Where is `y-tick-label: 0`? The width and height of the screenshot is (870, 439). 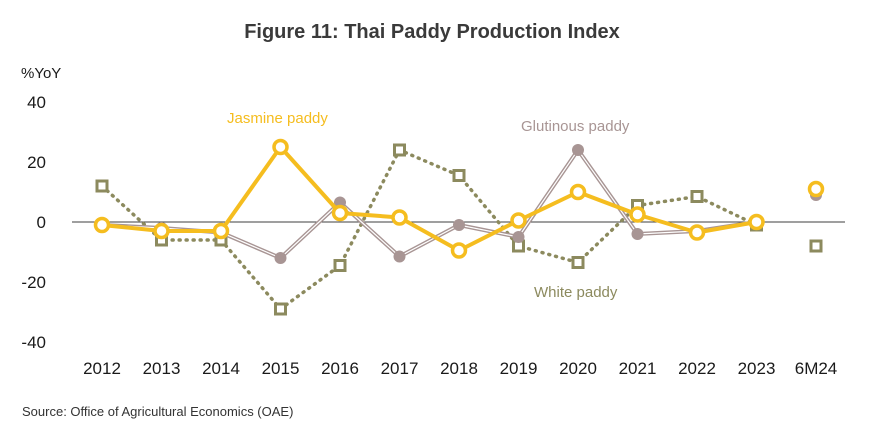
y-tick-label: 0 is located at coordinates (41, 222).